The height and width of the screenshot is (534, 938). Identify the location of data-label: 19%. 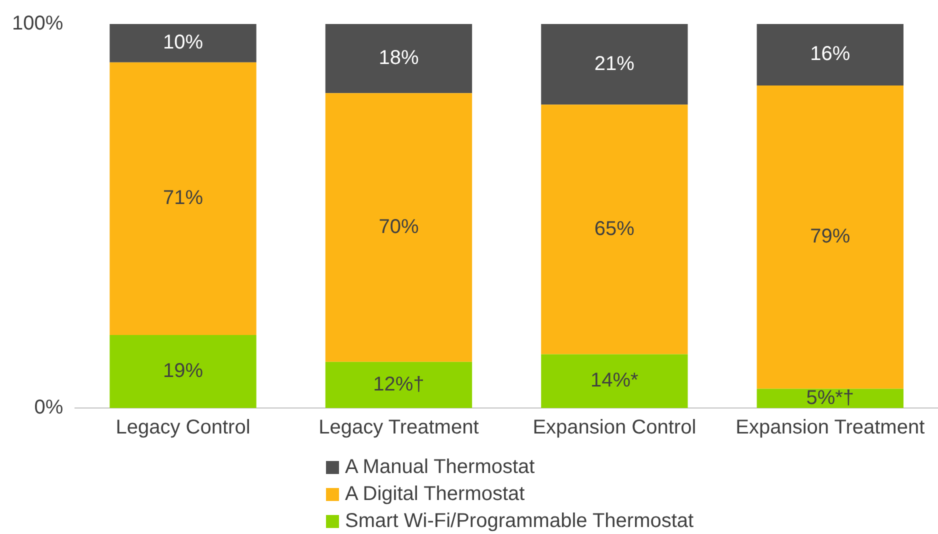
(183, 371).